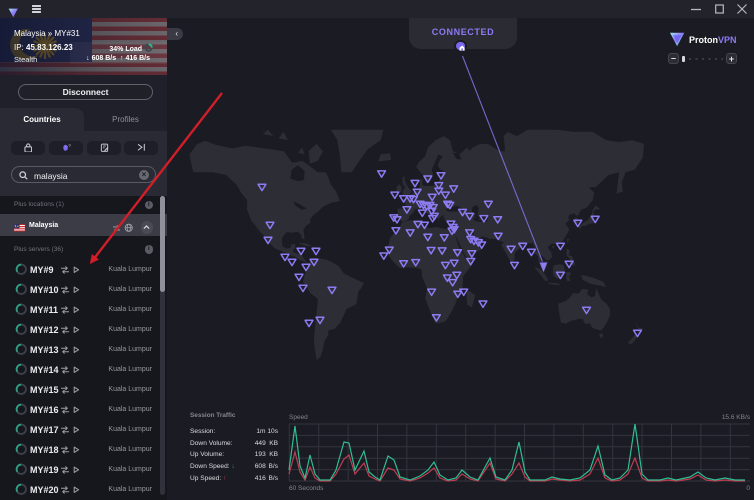 The image size is (754, 500). What do you see at coordinates (736, 417) in the screenshot?
I see `svg-text: 15.6 KB/s` at bounding box center [736, 417].